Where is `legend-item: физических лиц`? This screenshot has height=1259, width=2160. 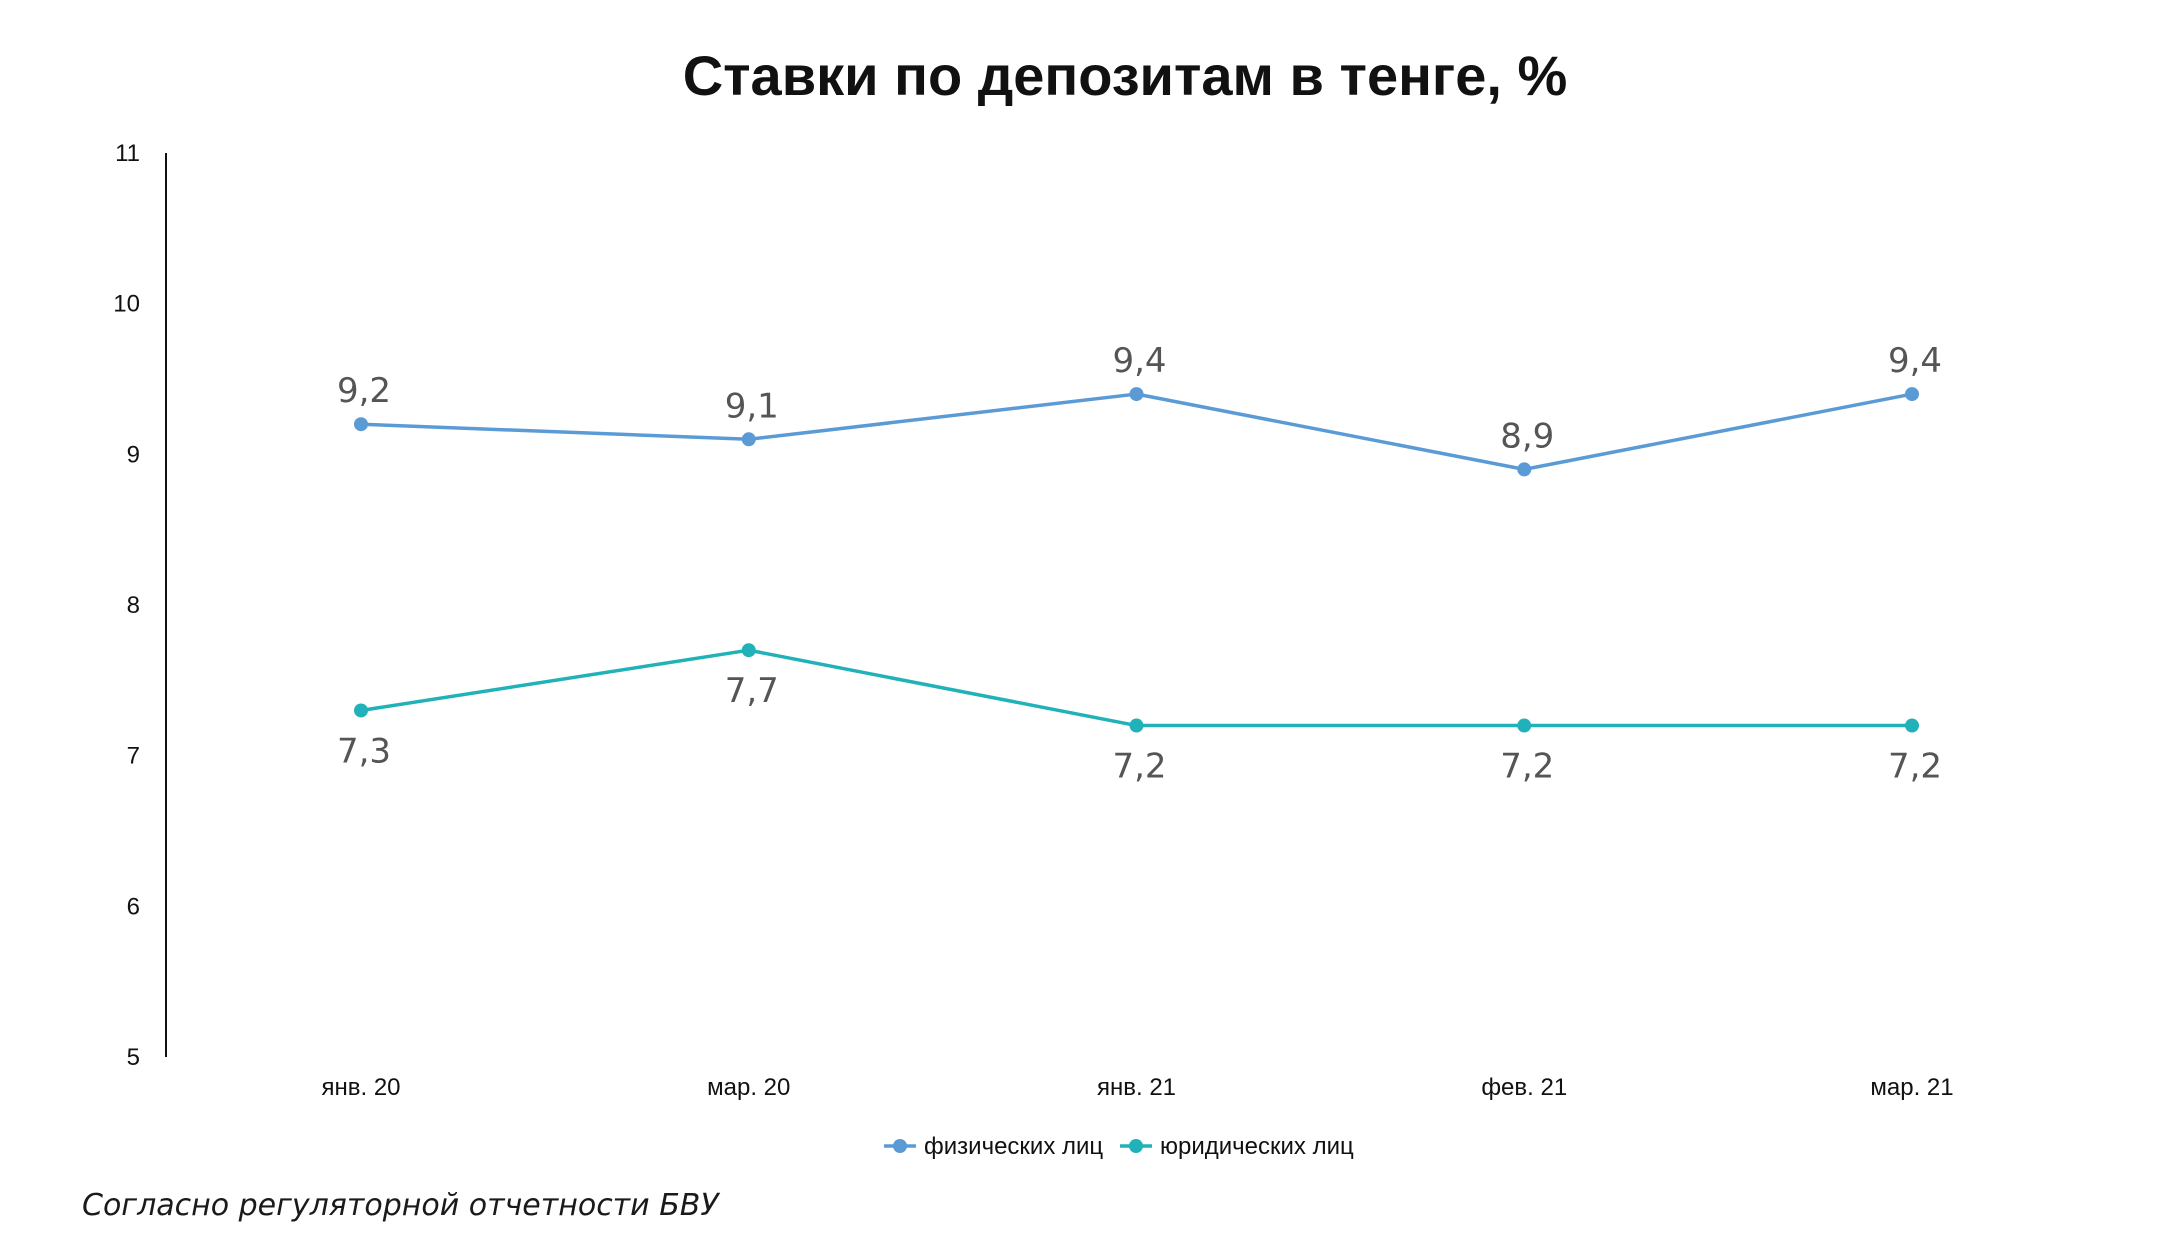 legend-item: физических лиц is located at coordinates (993, 1146).